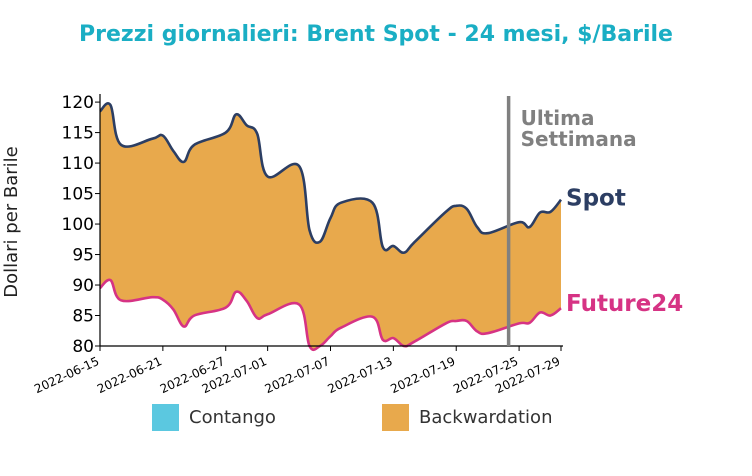 This screenshot has height=476, width=752. Describe the element at coordinates (78, 164) in the screenshot. I see `y-tick-label: 110` at that location.